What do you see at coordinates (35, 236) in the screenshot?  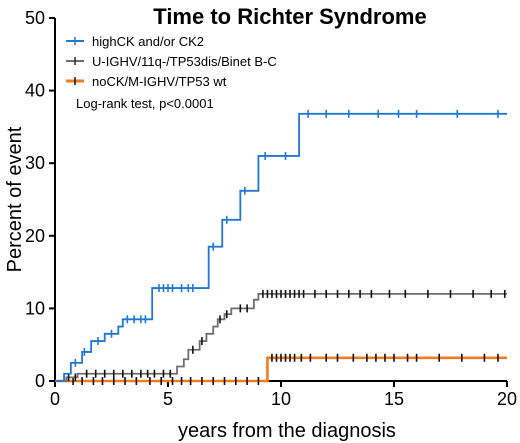 I see `y-tick-label-2: 20` at bounding box center [35, 236].